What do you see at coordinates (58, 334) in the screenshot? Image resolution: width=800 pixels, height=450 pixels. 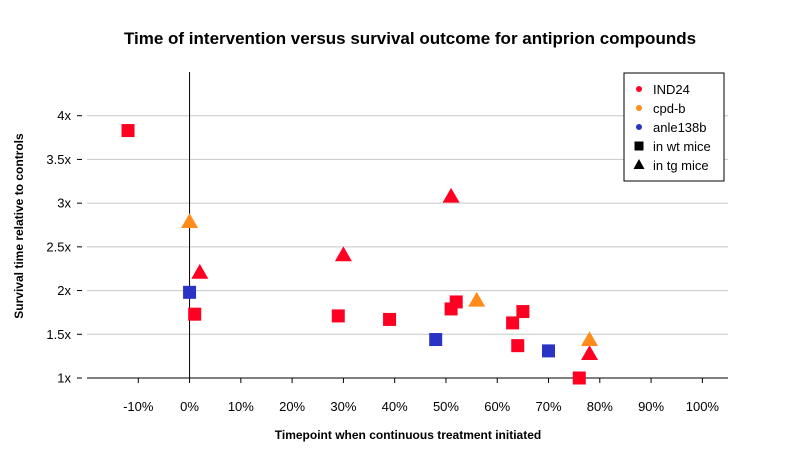 I see `y-tick-label: 1.5x` at bounding box center [58, 334].